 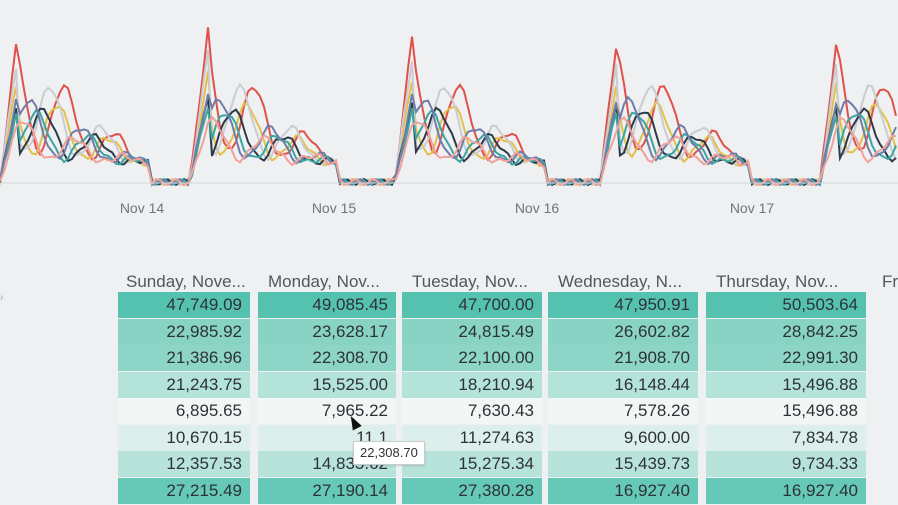 I want to click on column-header-friday: Fr, so click(x=890, y=281).